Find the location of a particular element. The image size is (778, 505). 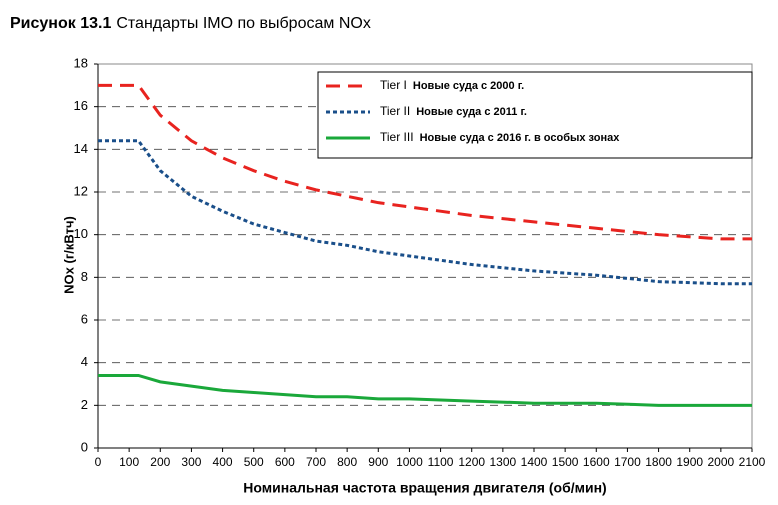

series-line is located at coordinates (425, 390).